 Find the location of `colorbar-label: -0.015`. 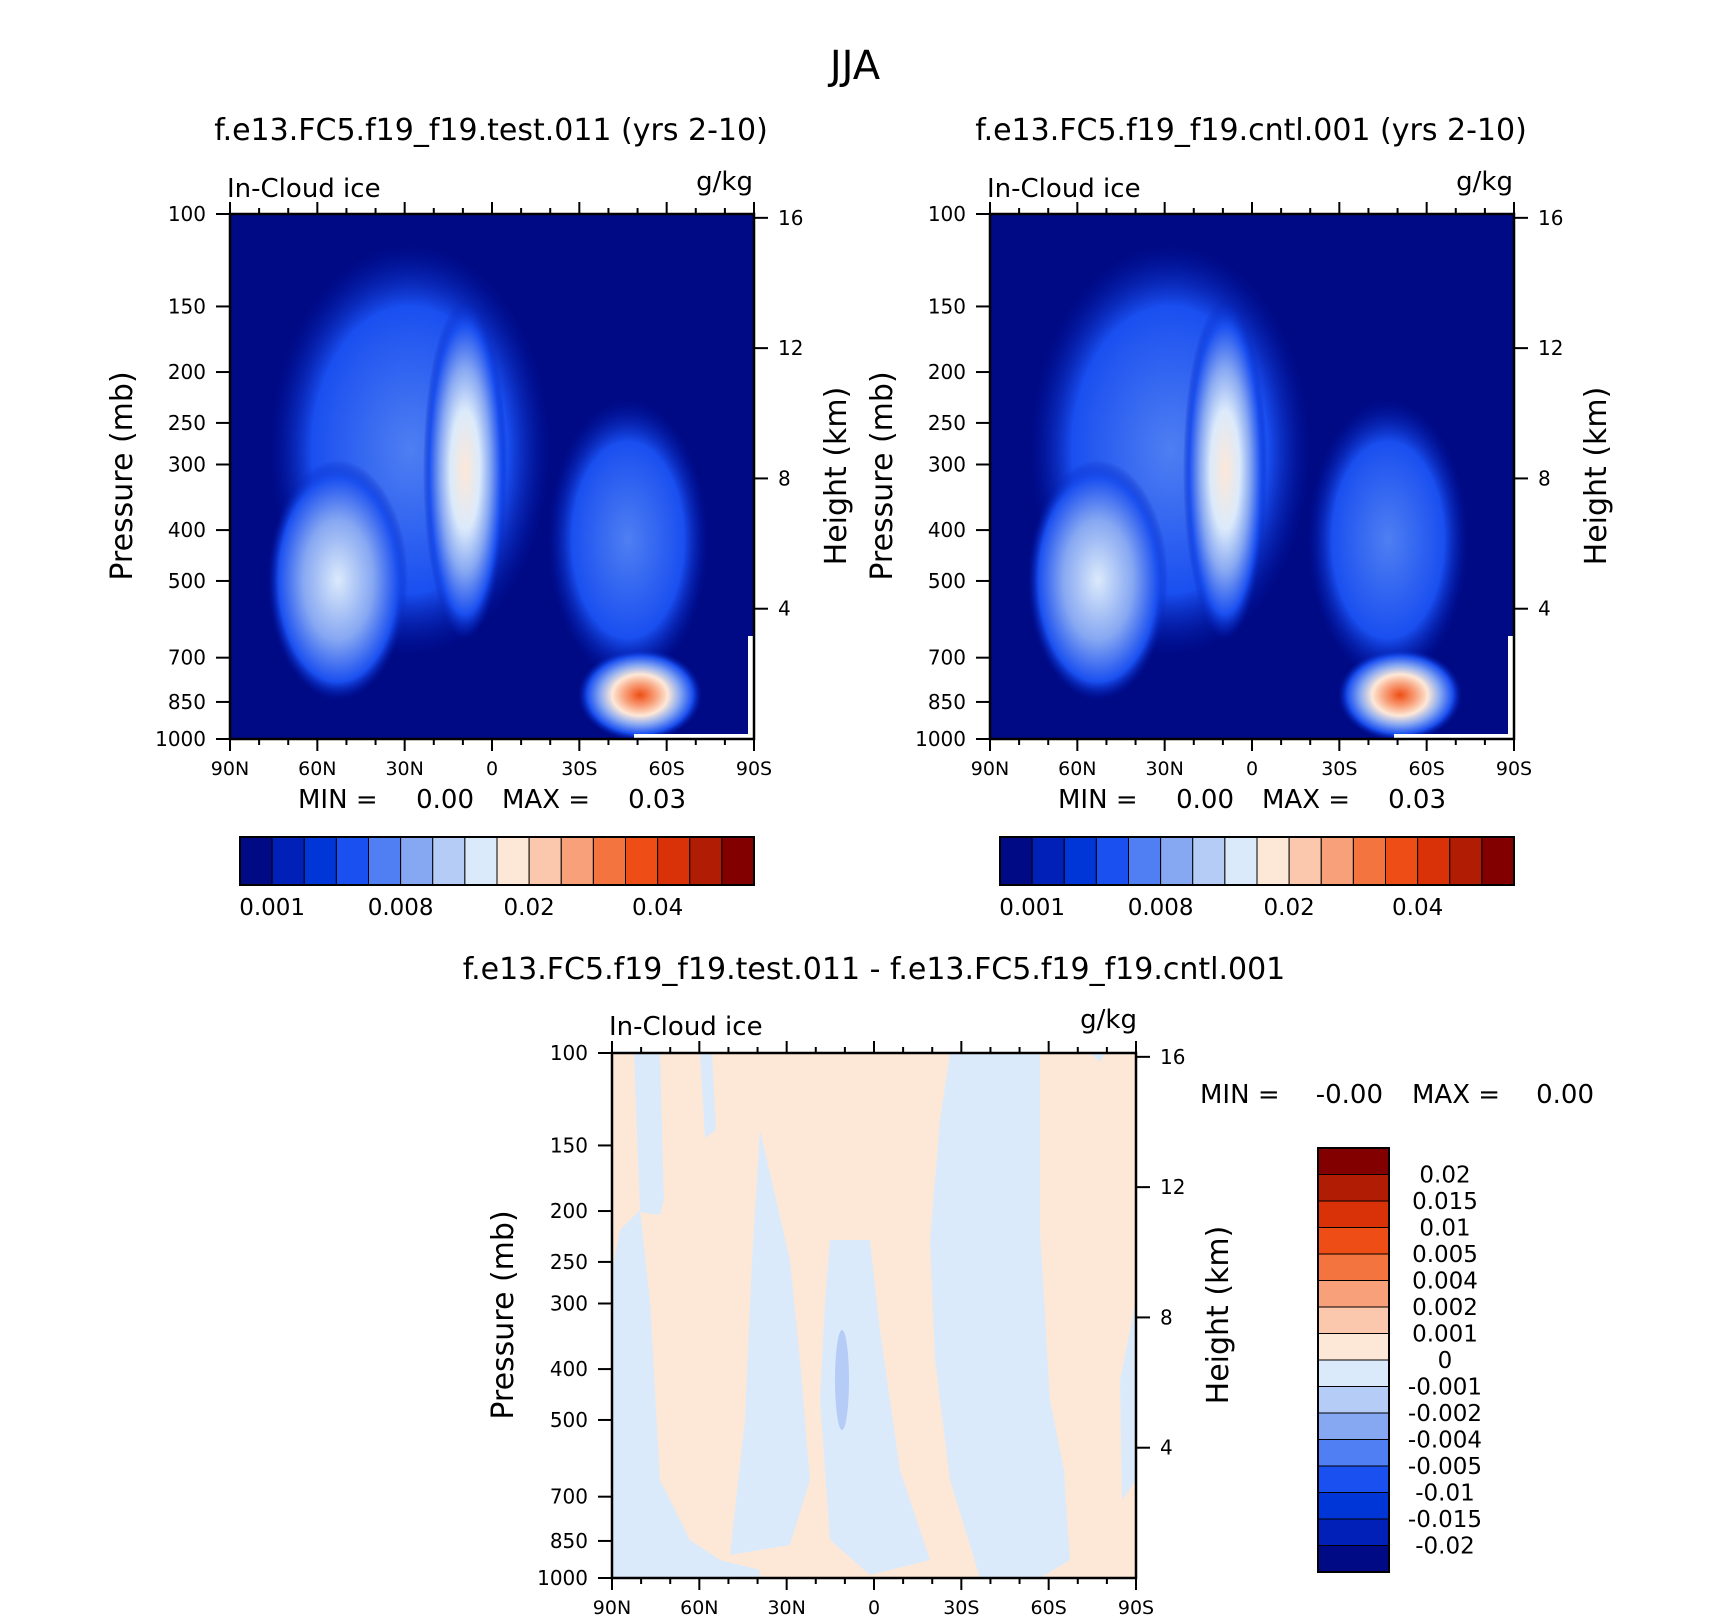

colorbar-label: -0.015 is located at coordinates (1445, 1520).